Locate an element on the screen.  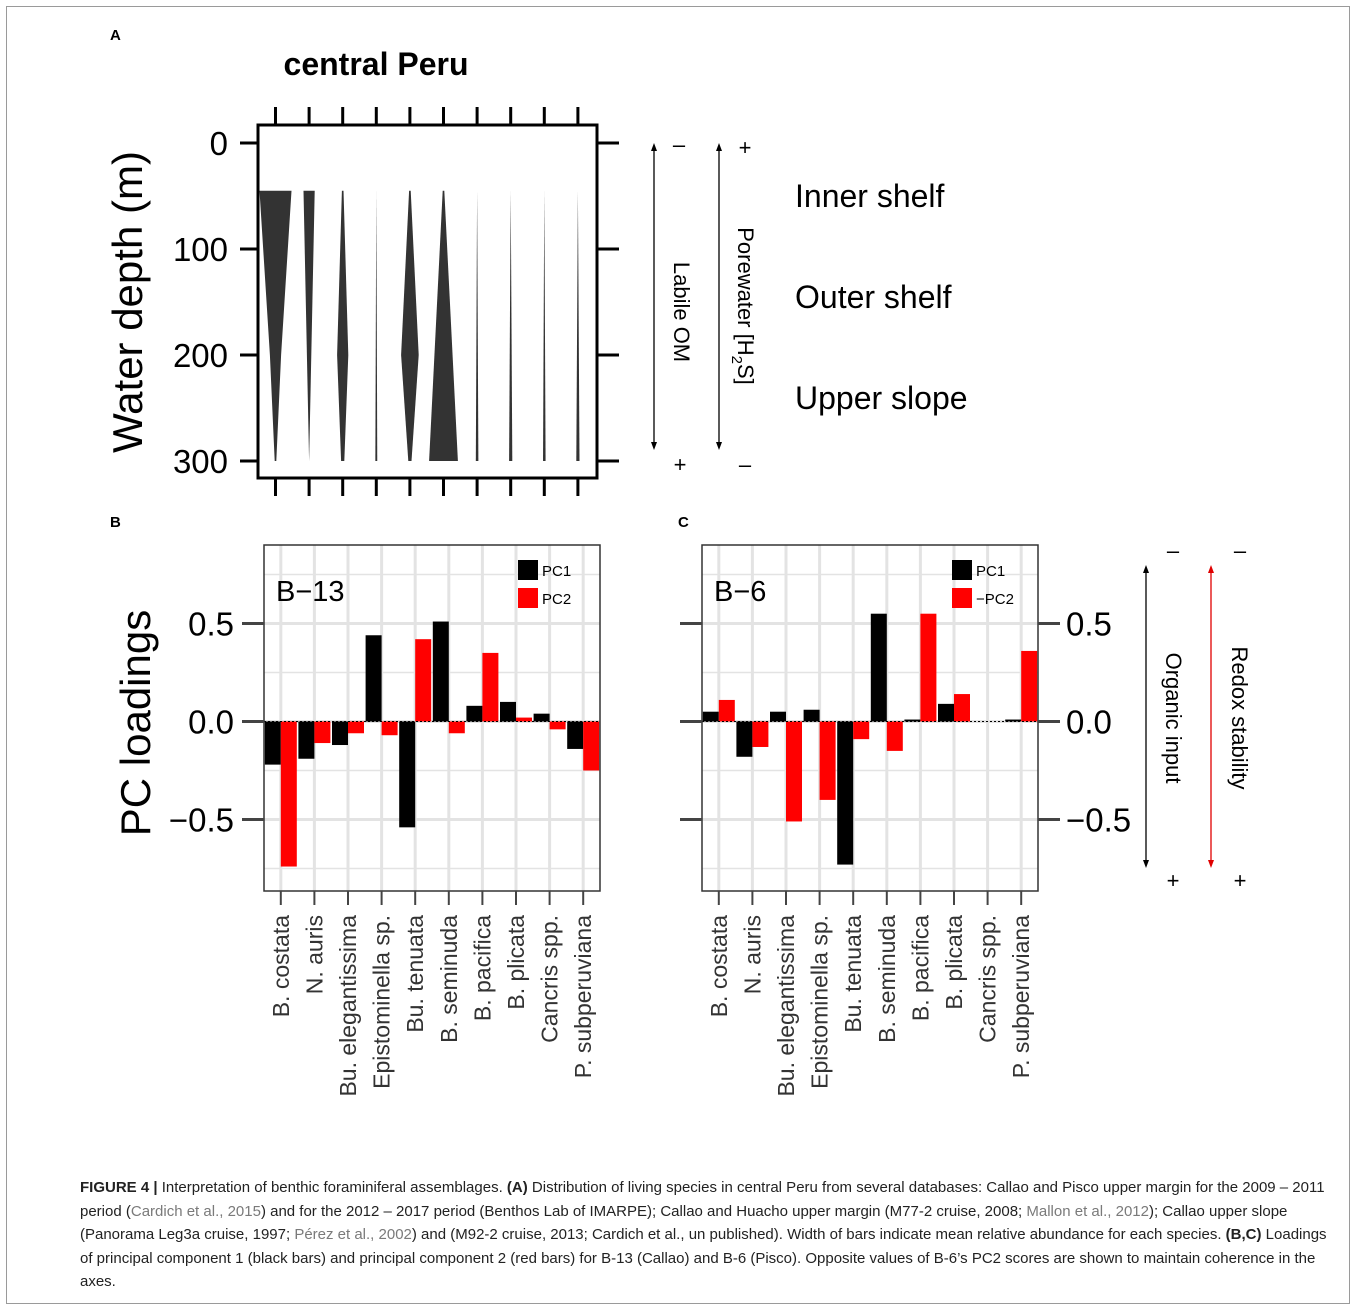
panel-b-category-label: Cancris spp. is located at coordinates (550, 979).